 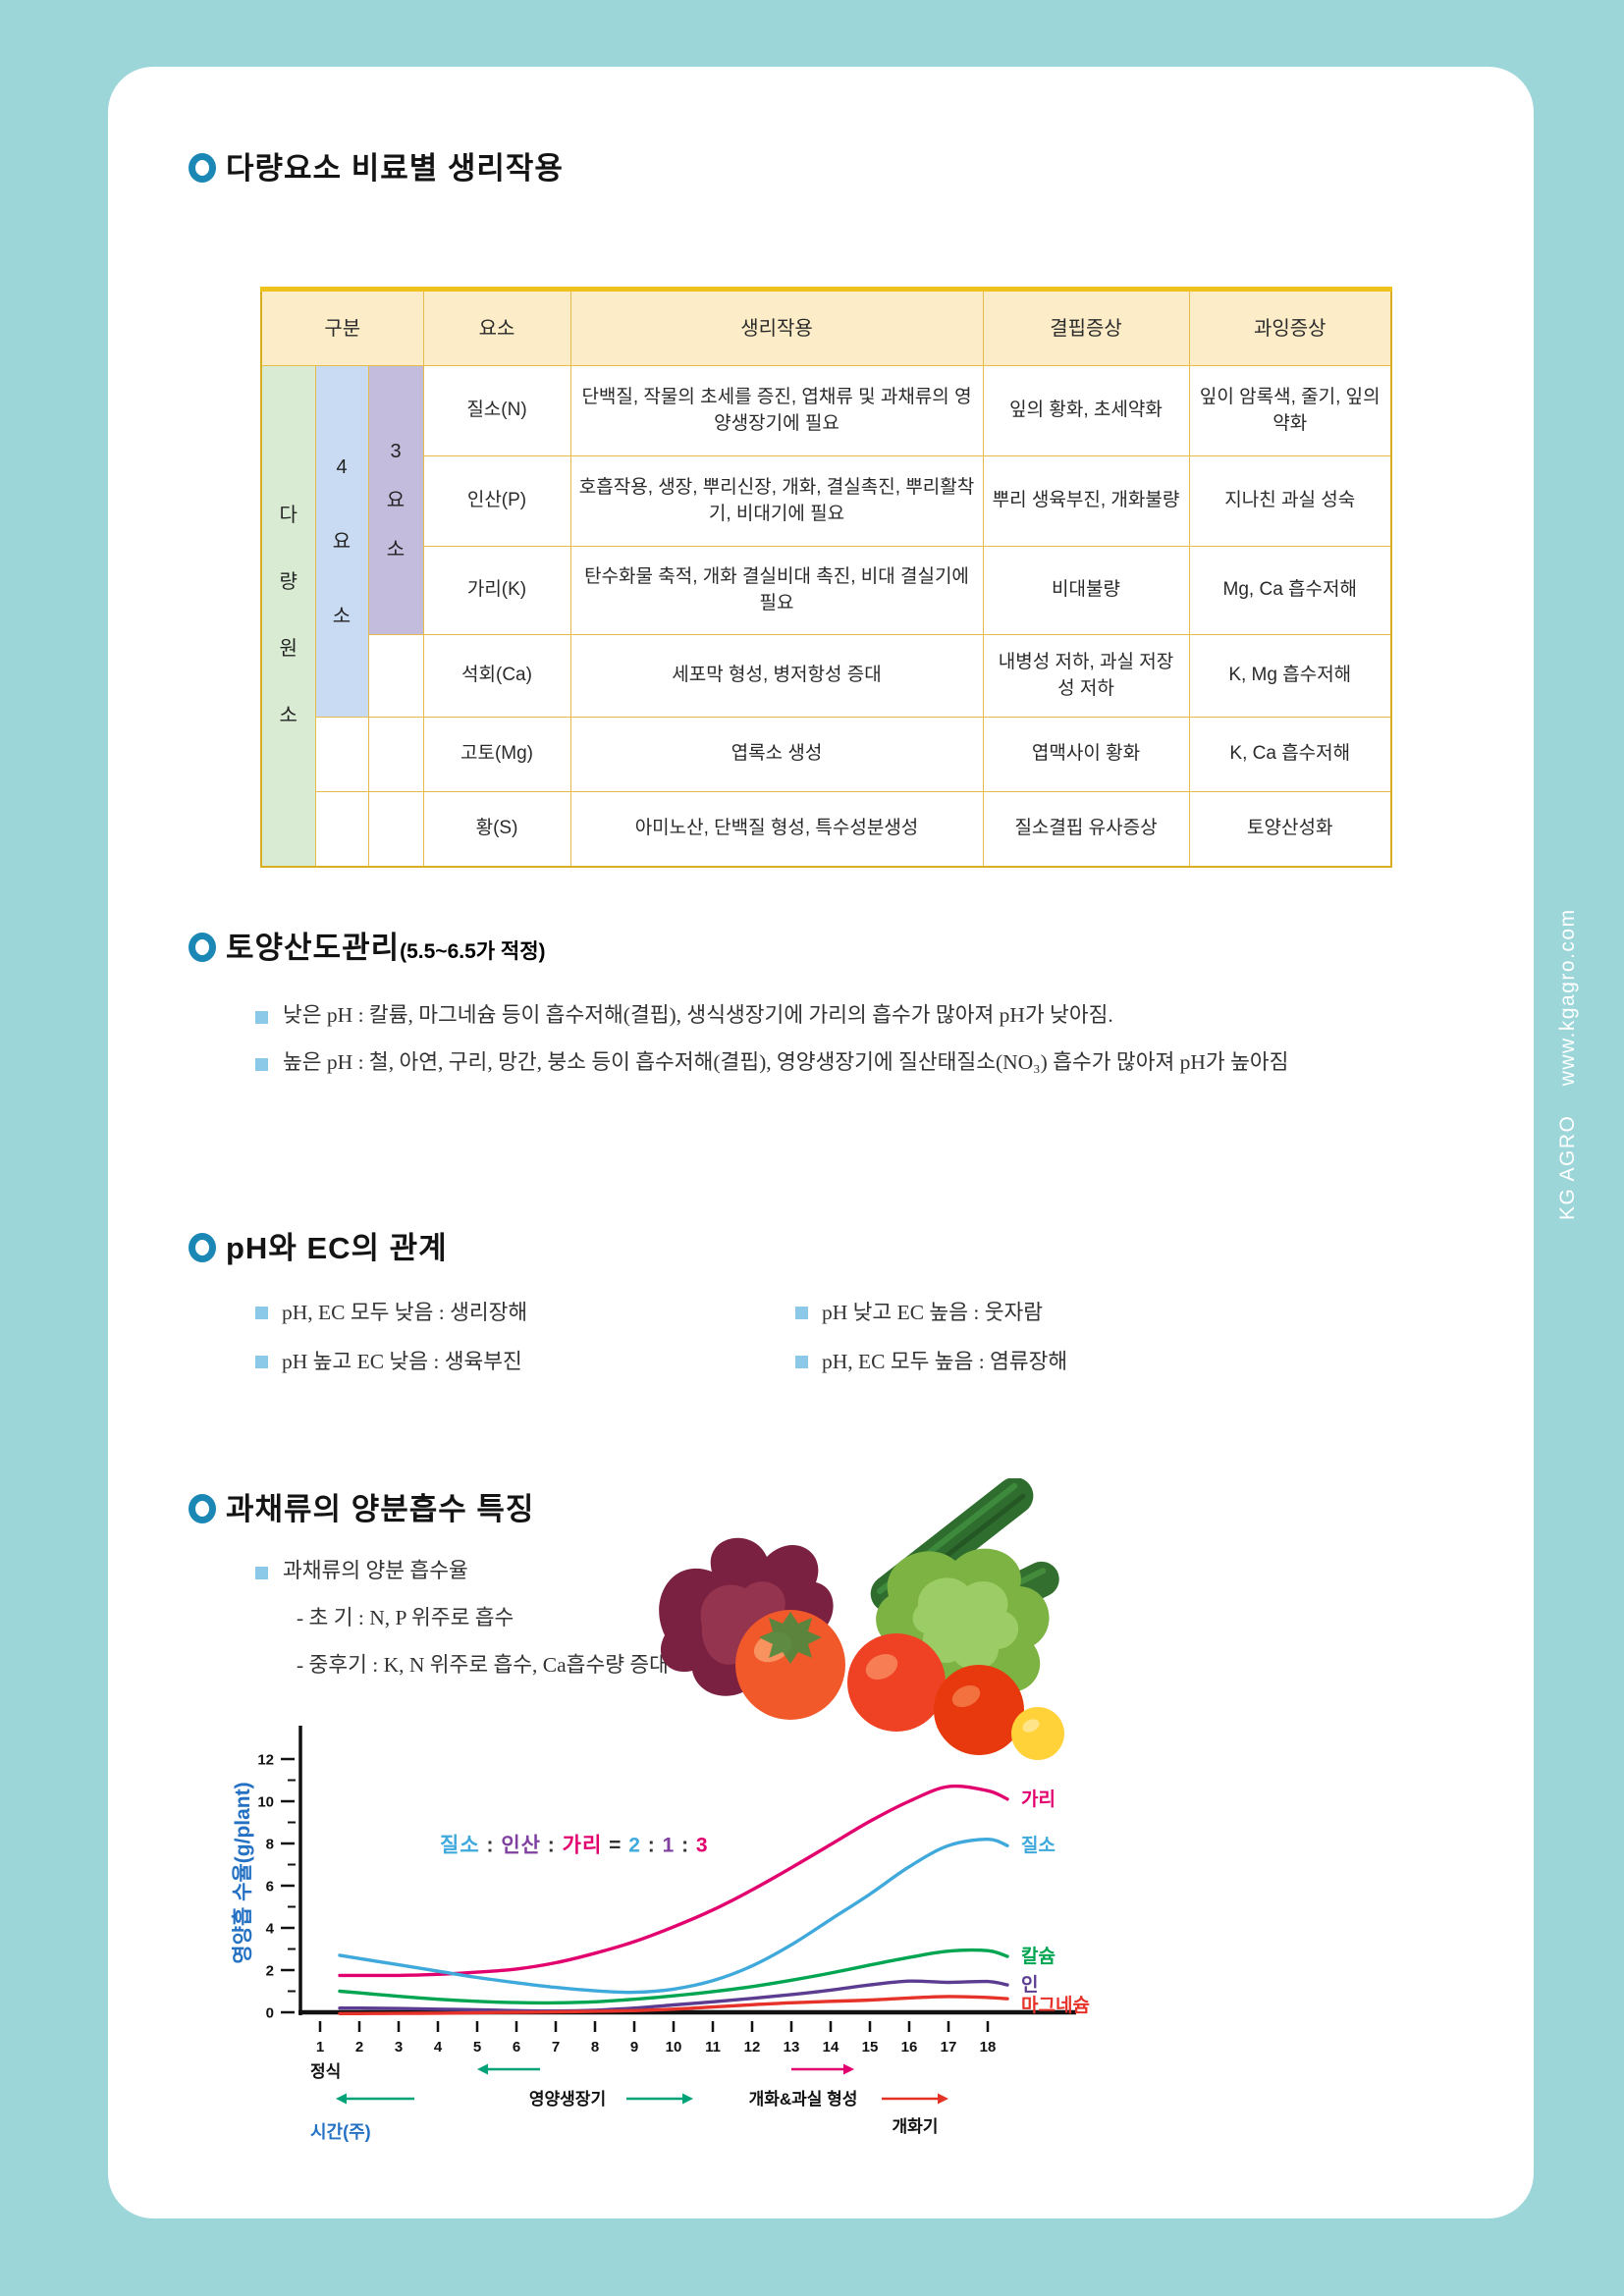 I want to click on deficiency-cell: 뿌리 생육부진, 개화불량, so click(x=1086, y=501).